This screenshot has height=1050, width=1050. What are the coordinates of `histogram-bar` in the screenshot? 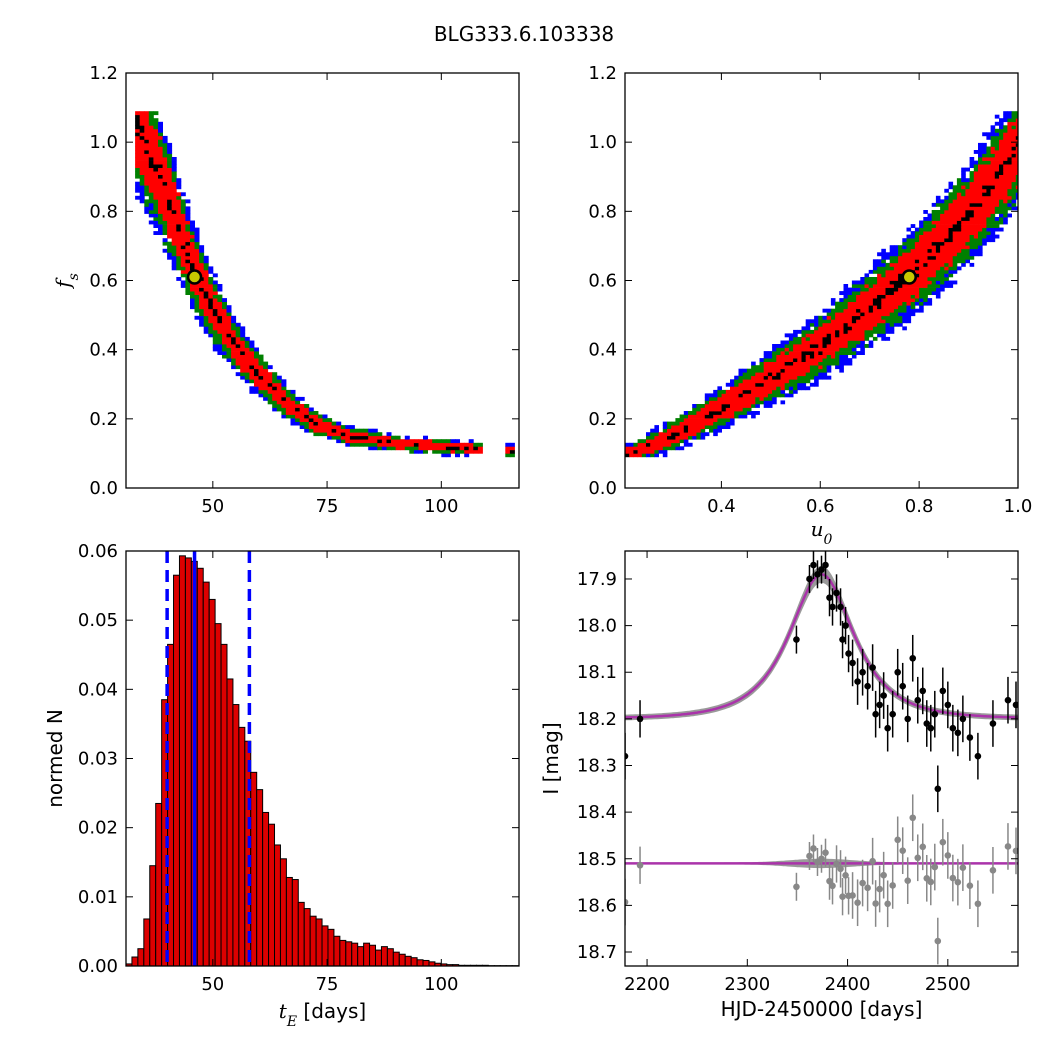 It's located at (147, 942).